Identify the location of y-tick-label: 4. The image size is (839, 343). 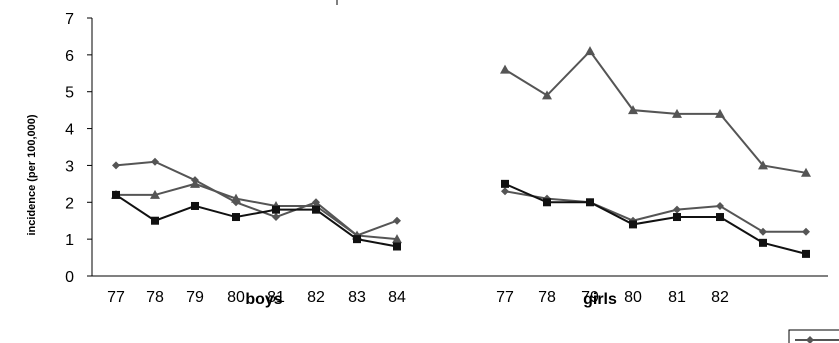
(69, 130).